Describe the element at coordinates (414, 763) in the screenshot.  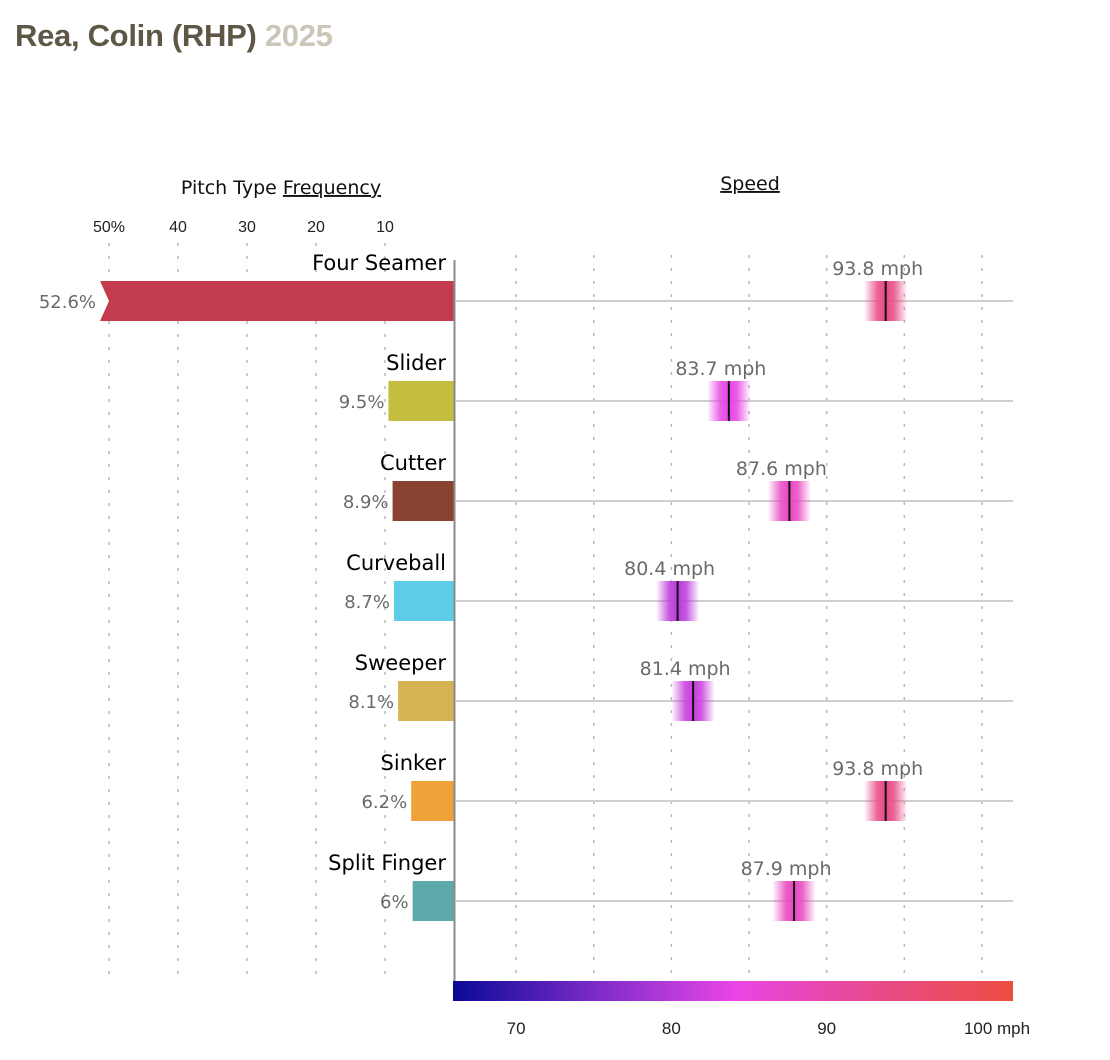
I see `pitch-name: Sinker` at that location.